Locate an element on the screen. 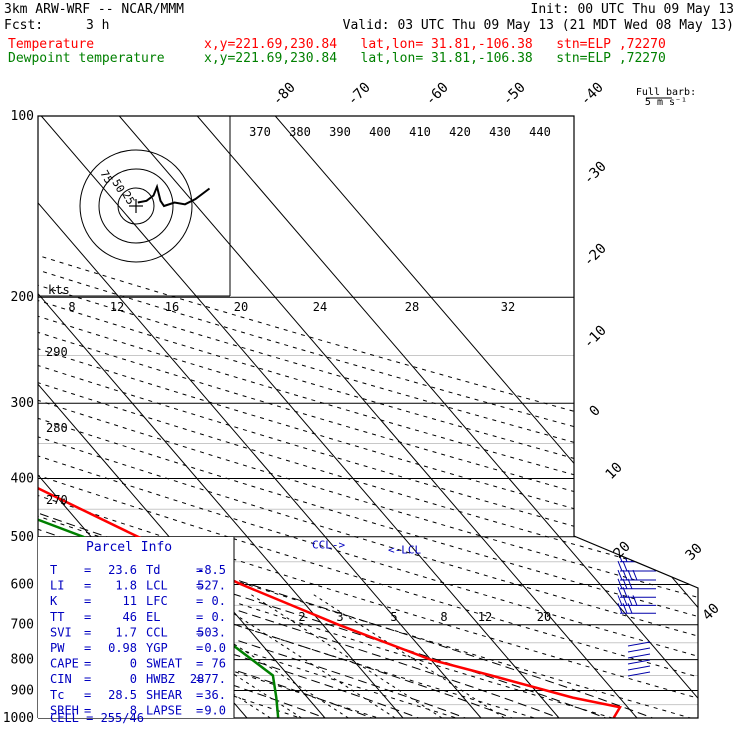 The image size is (740, 740). parcel-key: CCL is located at coordinates (157, 632).